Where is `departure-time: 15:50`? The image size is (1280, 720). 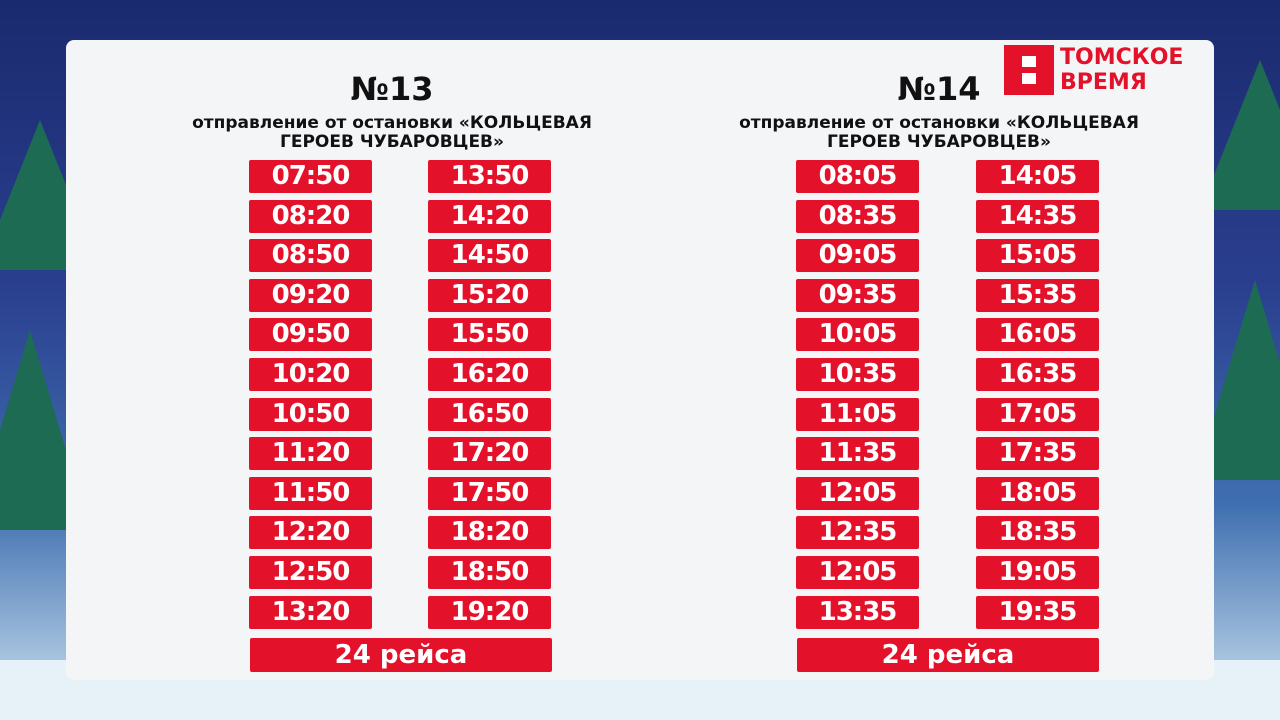
departure-time: 15:50 is located at coordinates (489, 335).